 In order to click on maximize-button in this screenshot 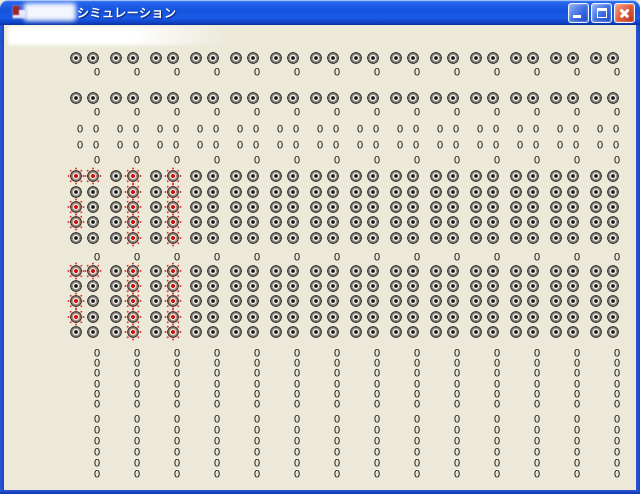, I will do `click(601, 13)`.